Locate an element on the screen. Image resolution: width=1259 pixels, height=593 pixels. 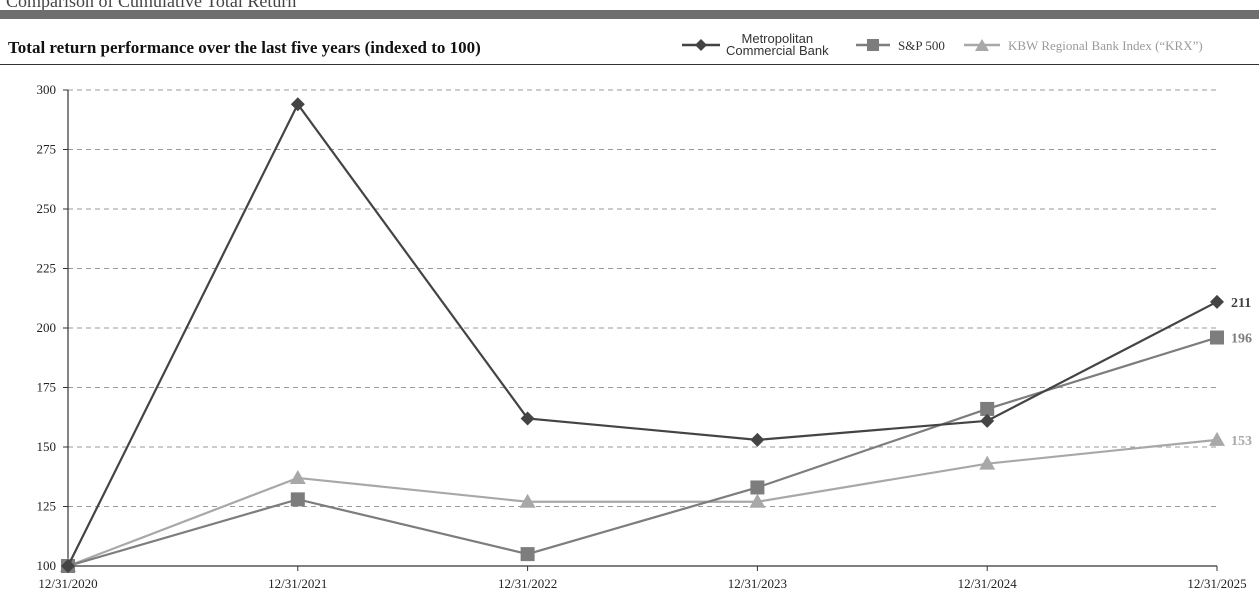
x-tick-label: 12/31/2021 is located at coordinates (297, 583).